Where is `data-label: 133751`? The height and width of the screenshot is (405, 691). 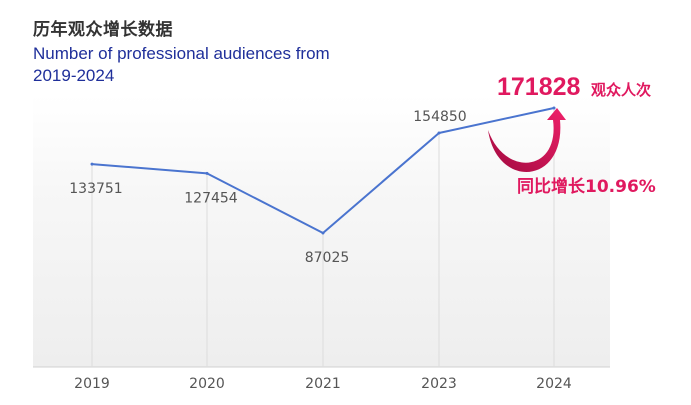 data-label: 133751 is located at coordinates (95, 189).